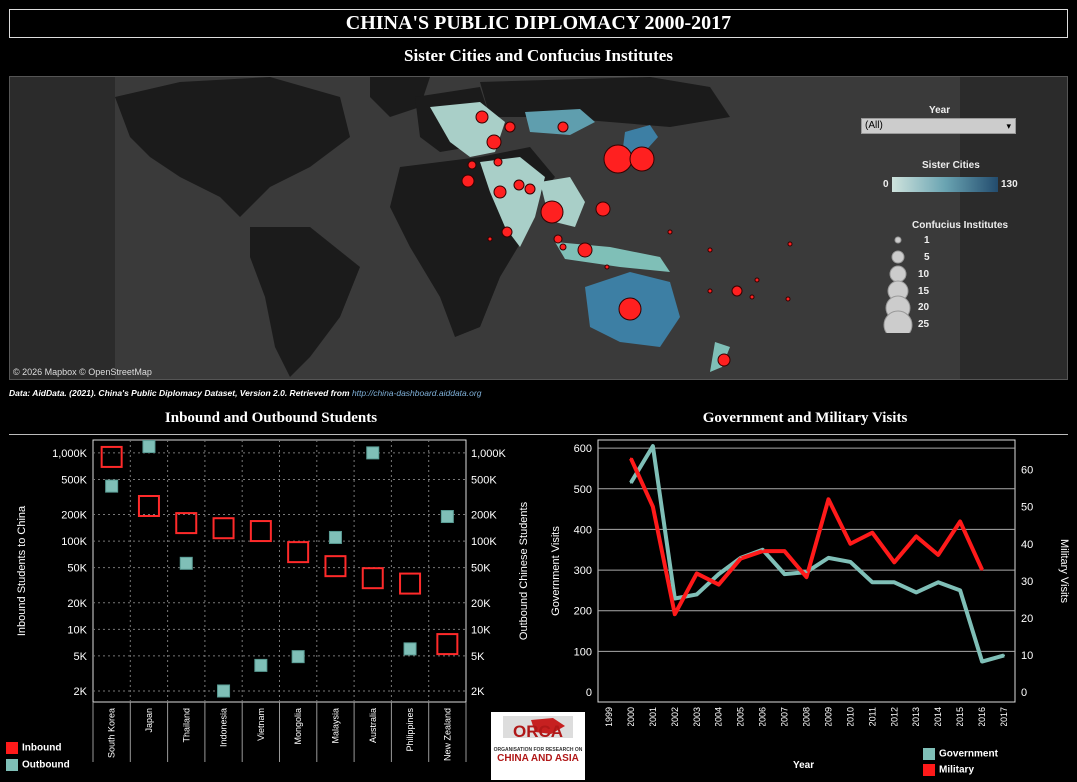 The width and height of the screenshot is (1077, 782). Describe the element at coordinates (583, 530) in the screenshot. I see `y-tick-label: 400` at that location.